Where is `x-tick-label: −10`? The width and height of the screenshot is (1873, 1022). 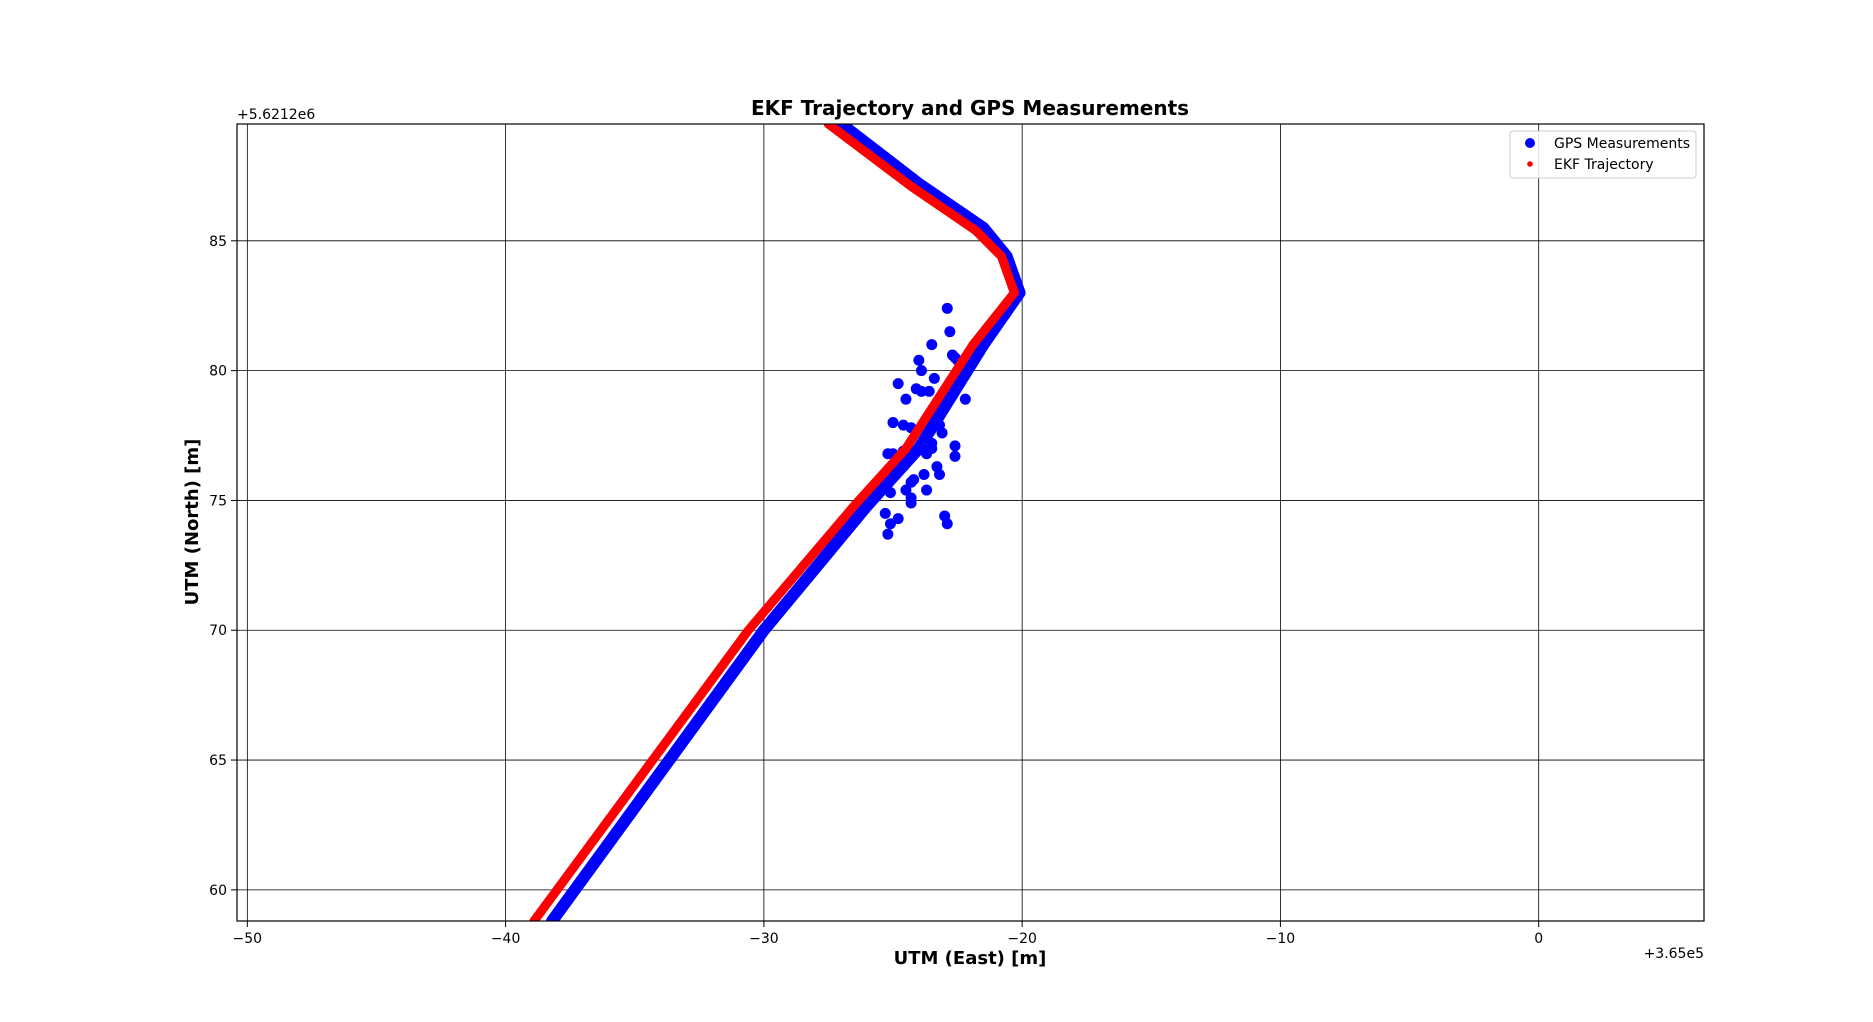 x-tick-label: −10 is located at coordinates (1281, 939).